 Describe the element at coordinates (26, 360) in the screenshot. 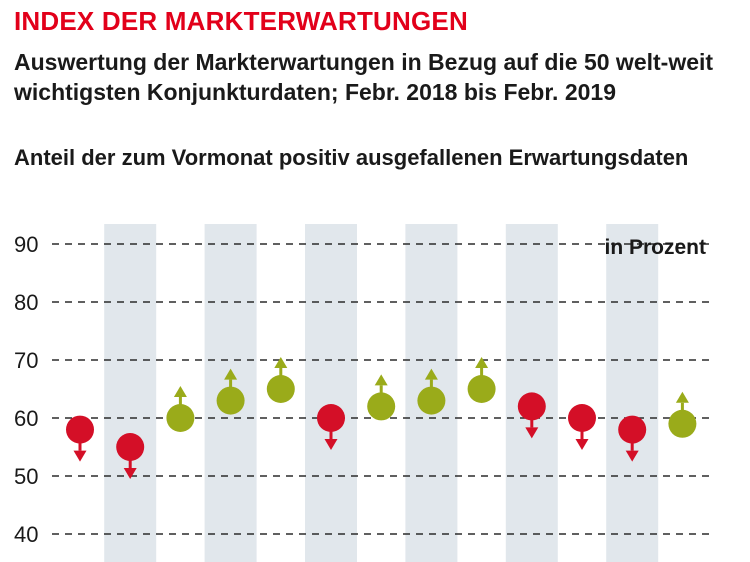

I see `y-tick-label: 70` at that location.